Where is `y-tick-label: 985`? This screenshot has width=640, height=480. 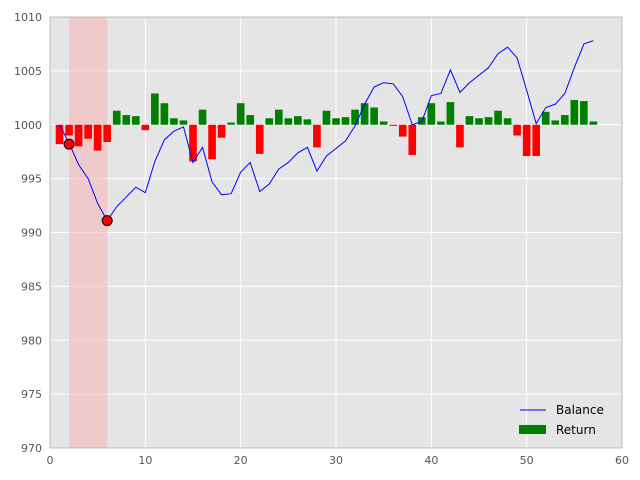 y-tick-label: 985 is located at coordinates (31, 286).